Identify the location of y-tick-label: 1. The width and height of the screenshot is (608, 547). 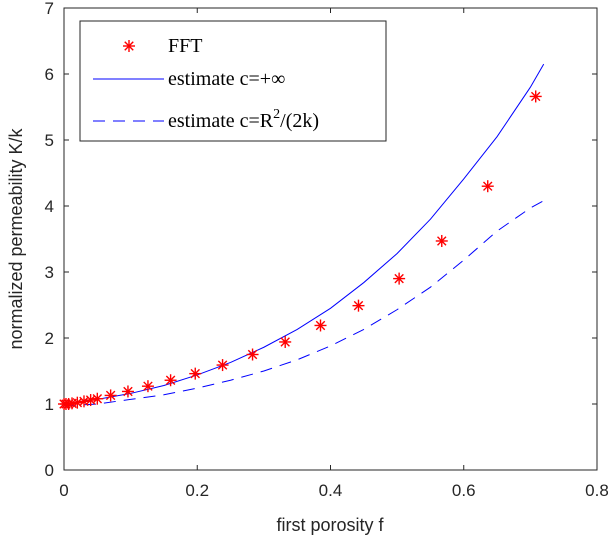
(49, 404).